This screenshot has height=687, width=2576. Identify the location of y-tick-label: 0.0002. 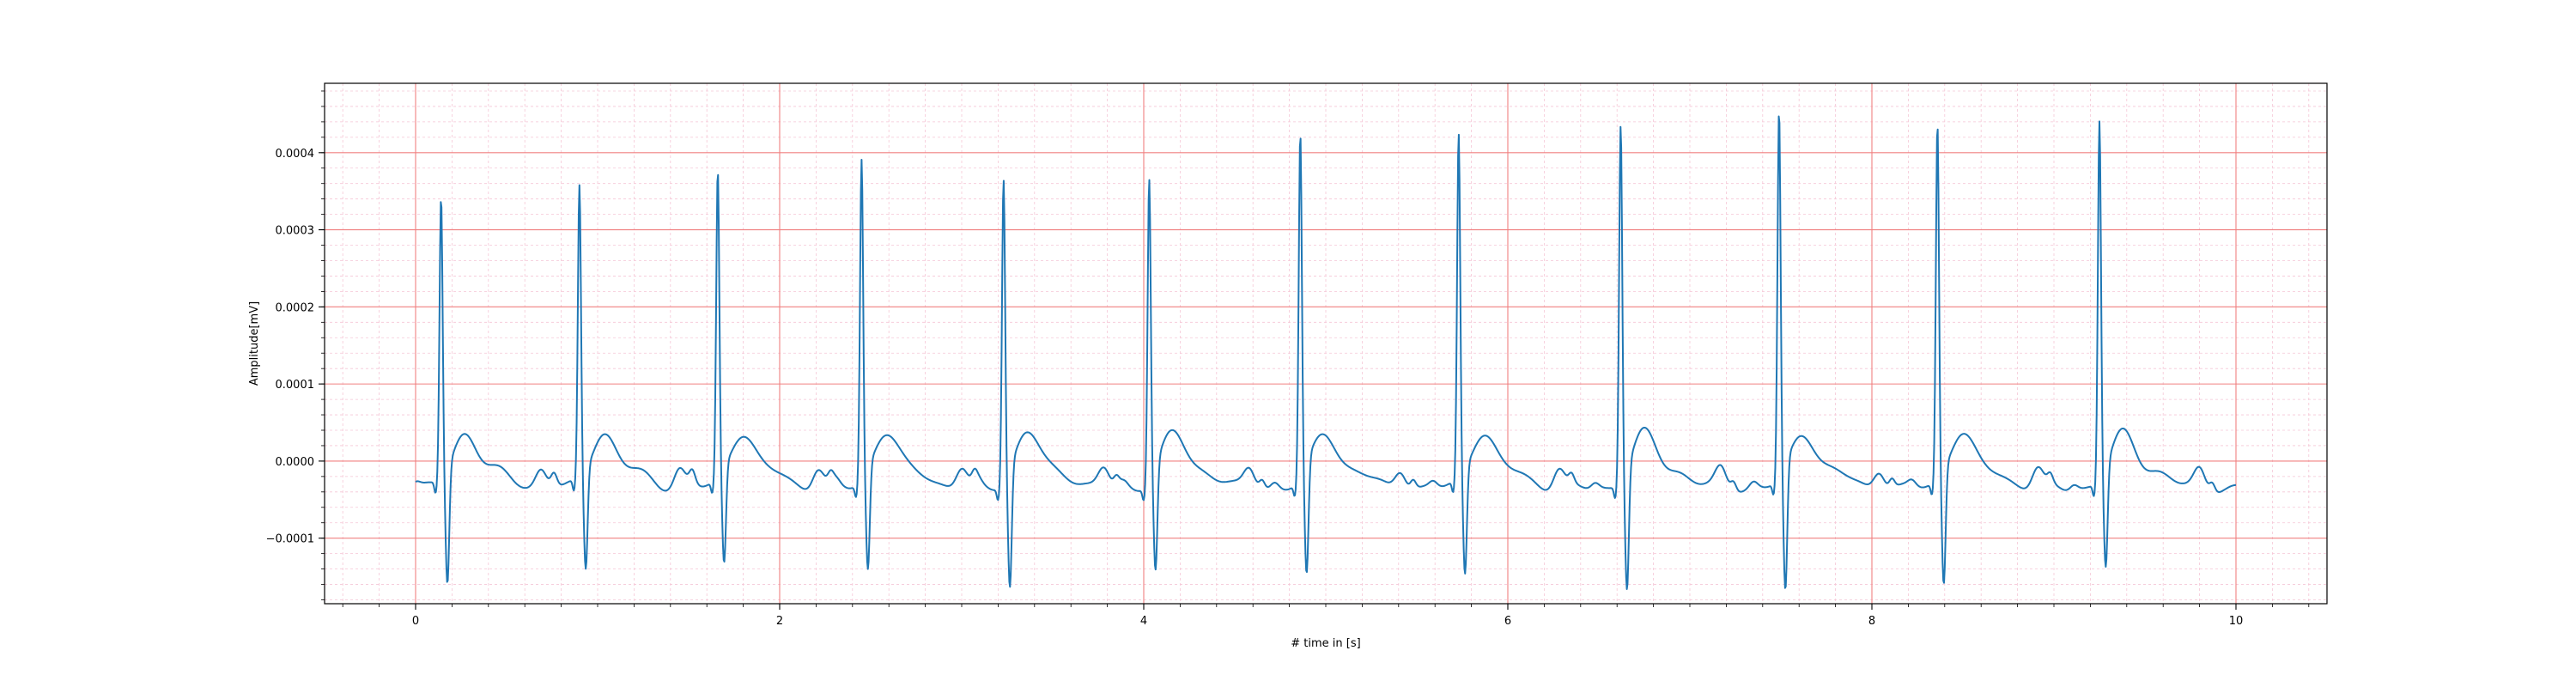
(295, 307).